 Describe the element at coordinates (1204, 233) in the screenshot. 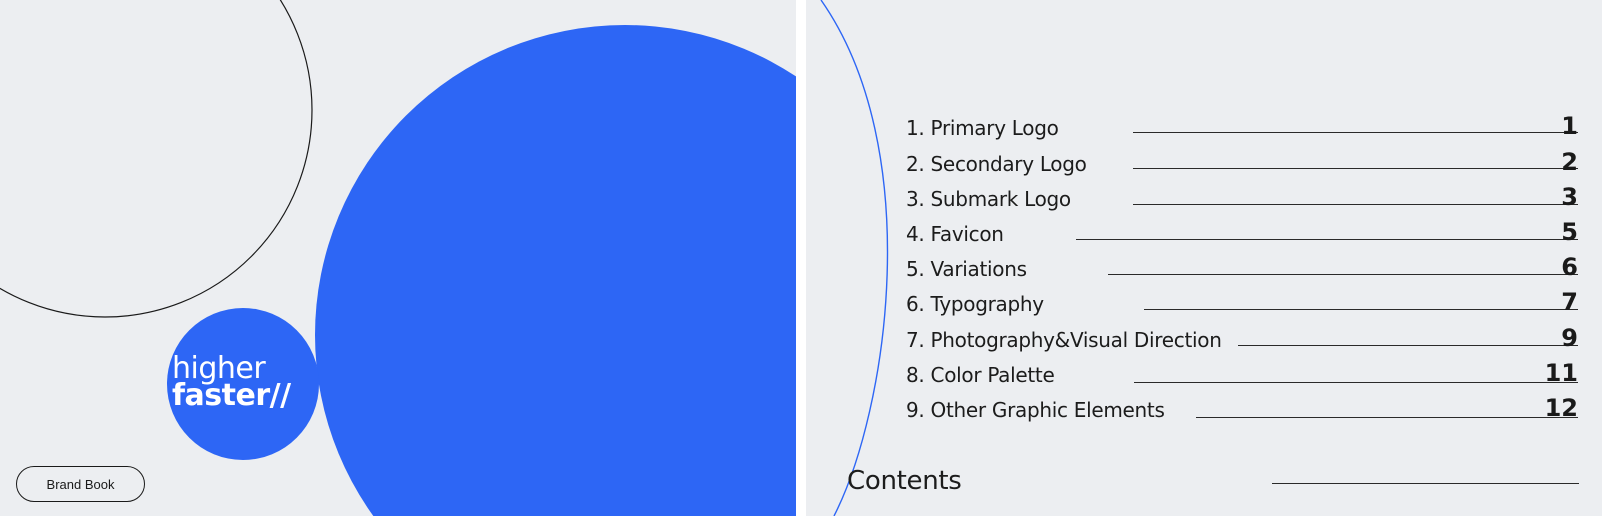

I see `toc-item: 4. Favicon 5` at that location.